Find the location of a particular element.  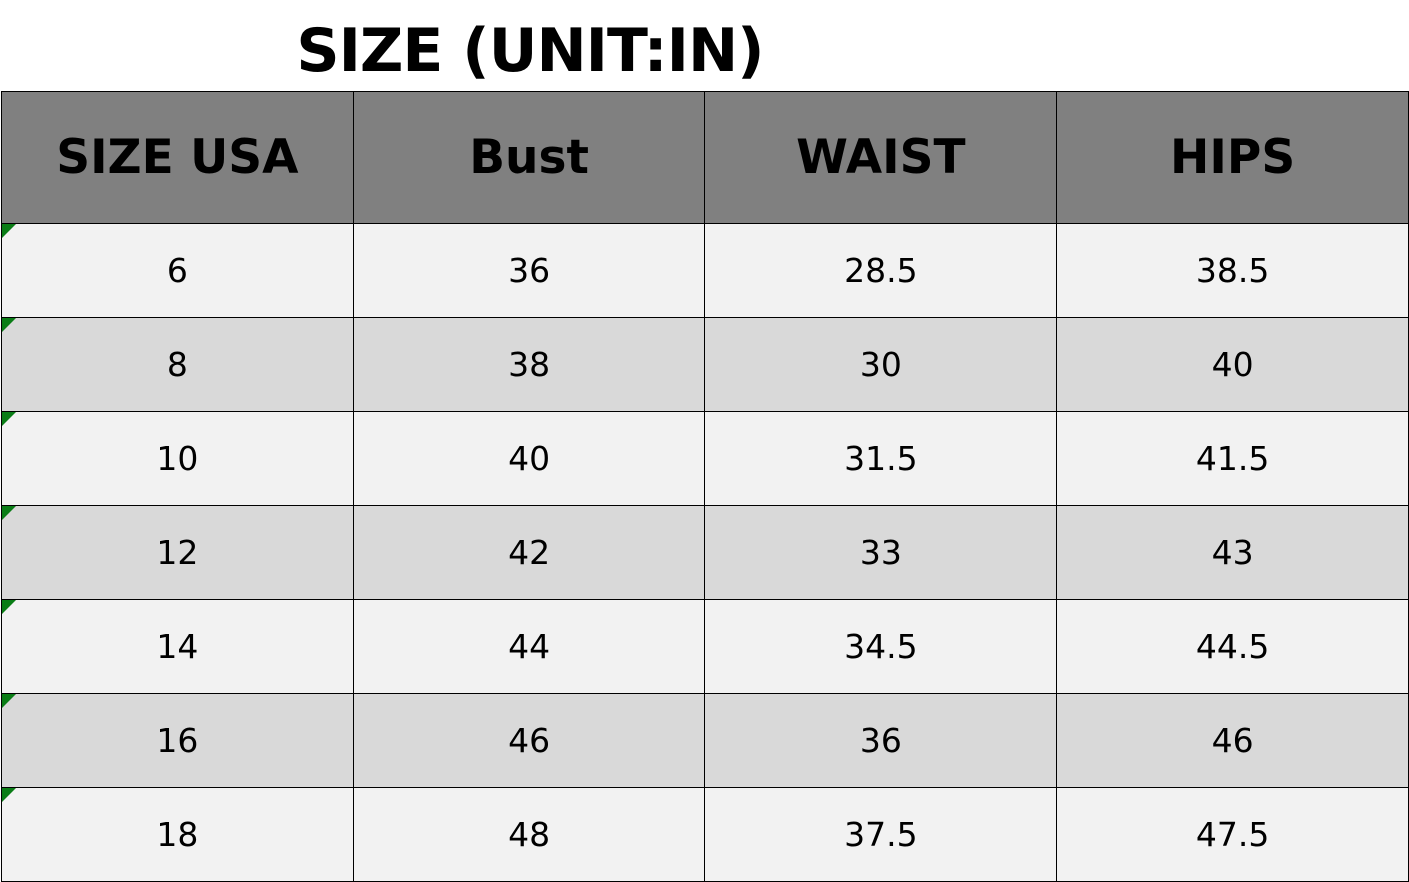

cell-size-usa-value: 18 is located at coordinates (177, 834).